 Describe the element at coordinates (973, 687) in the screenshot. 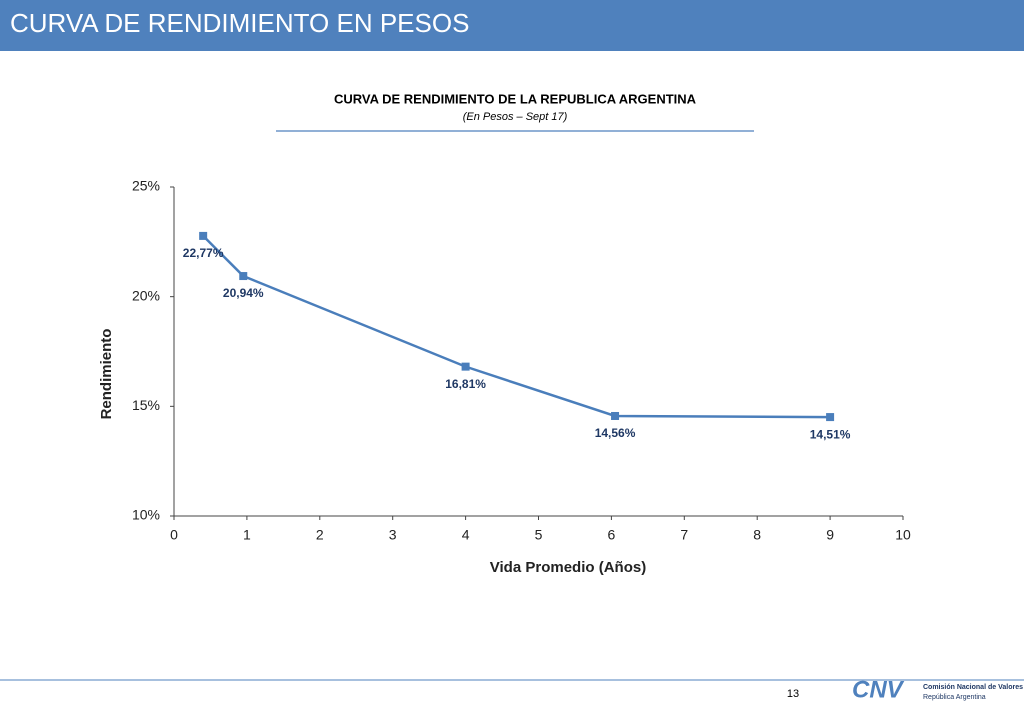

I see `logo-org: Comisión Nacional de Valores` at that location.